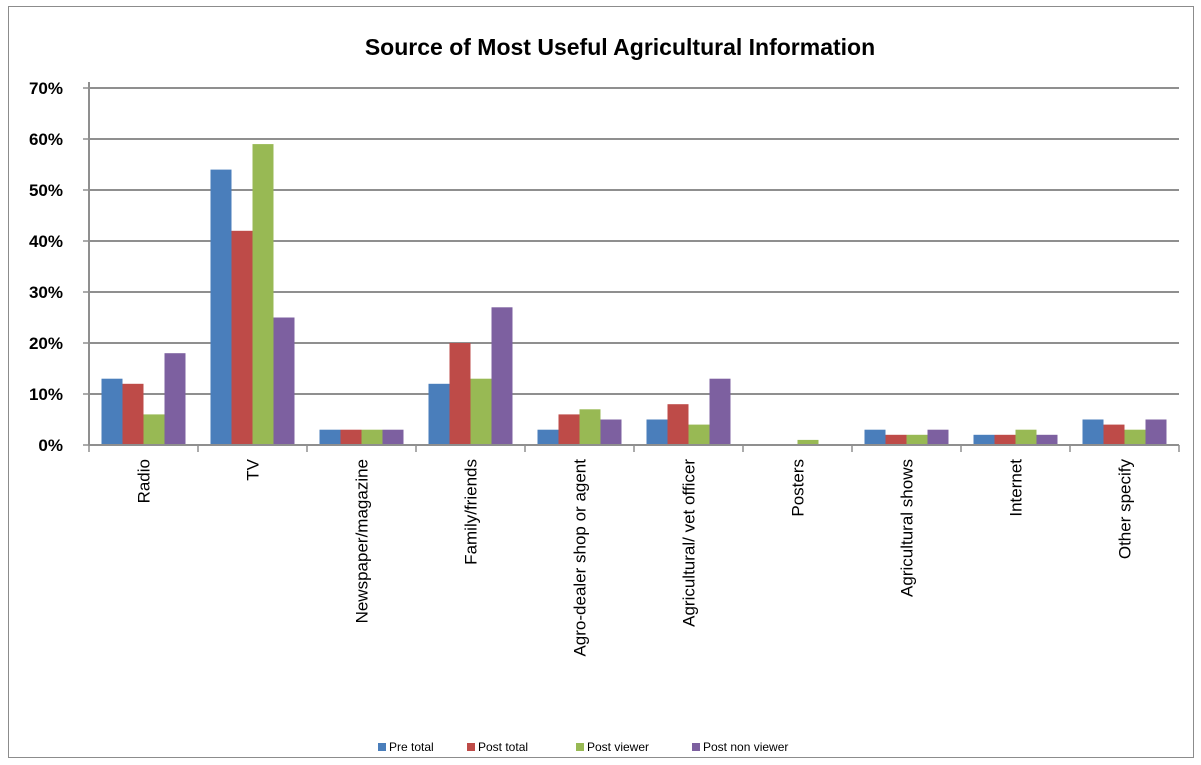 The height and width of the screenshot is (765, 1201). I want to click on y-axis-ticks: 0% 10% 20% 30% 40% 50% 60% 70%, so click(59, 267).